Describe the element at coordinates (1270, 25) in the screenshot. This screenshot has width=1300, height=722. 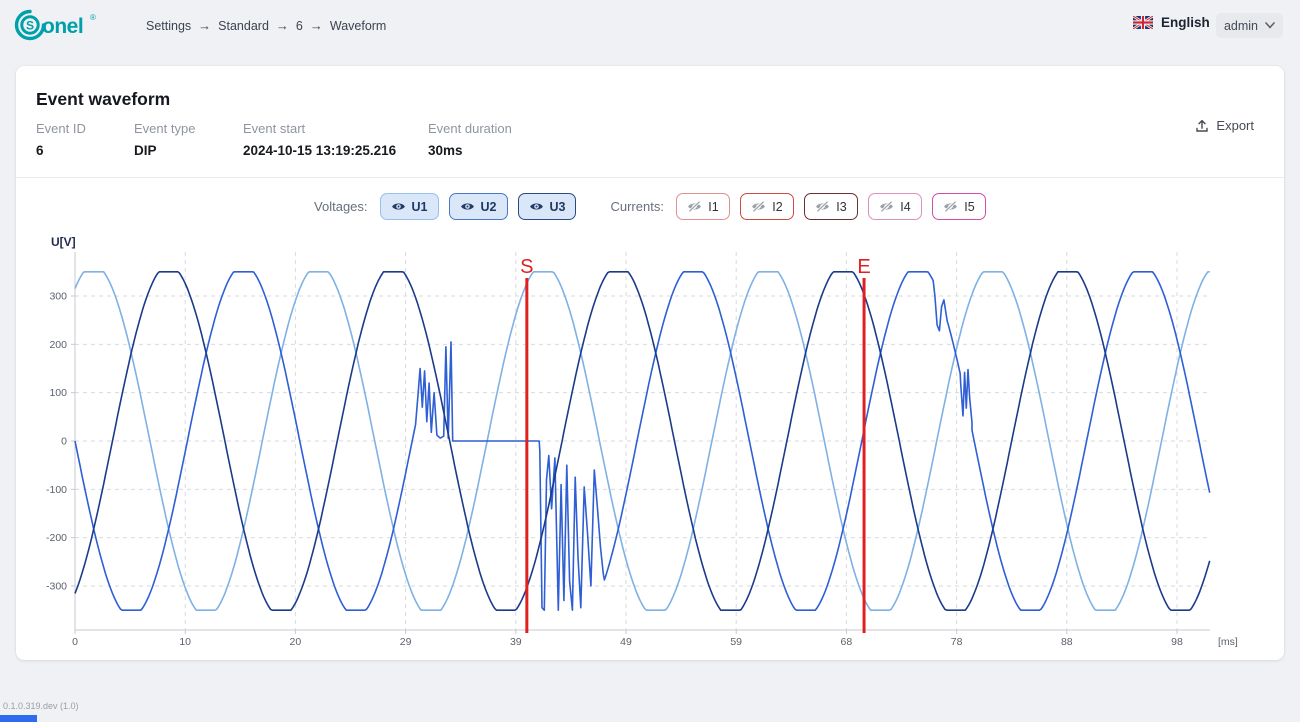
I see `chevron-down-icon` at that location.